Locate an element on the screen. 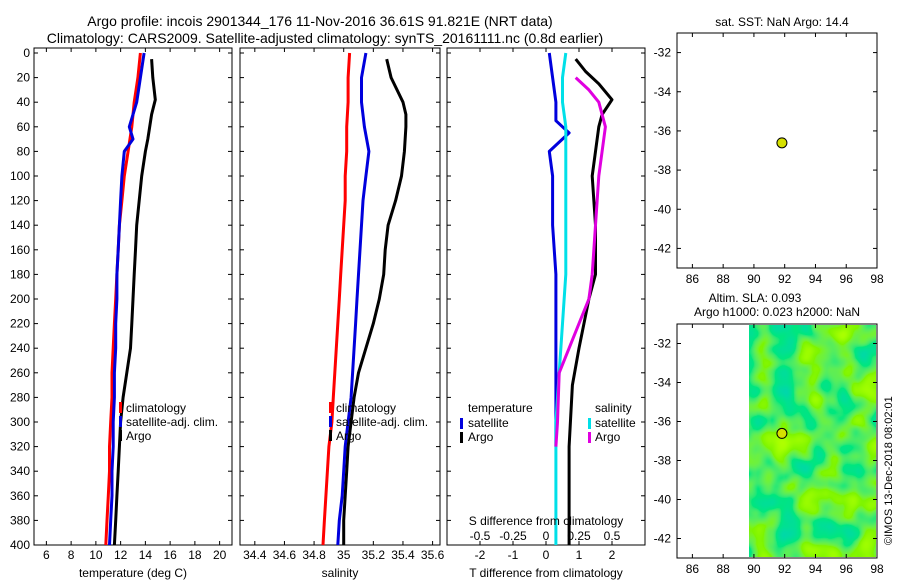  series-line-t-argo is located at coordinates (590, 301).